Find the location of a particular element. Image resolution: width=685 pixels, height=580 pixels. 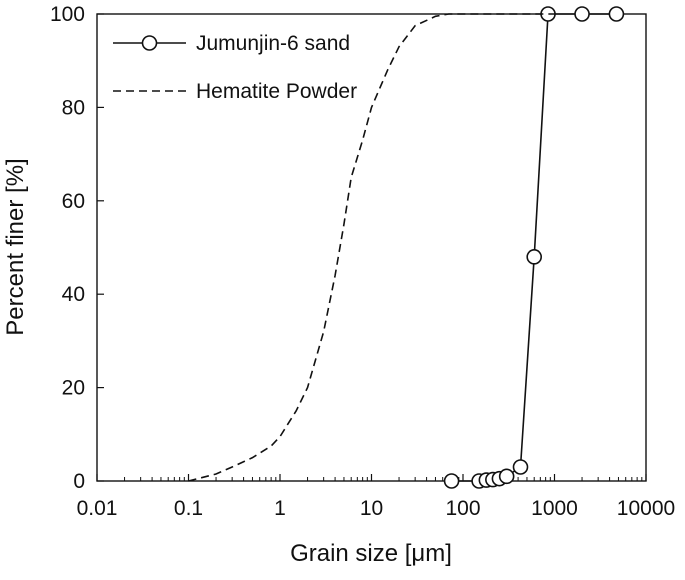

x-tick-label-1: 0.1 is located at coordinates (188, 508).